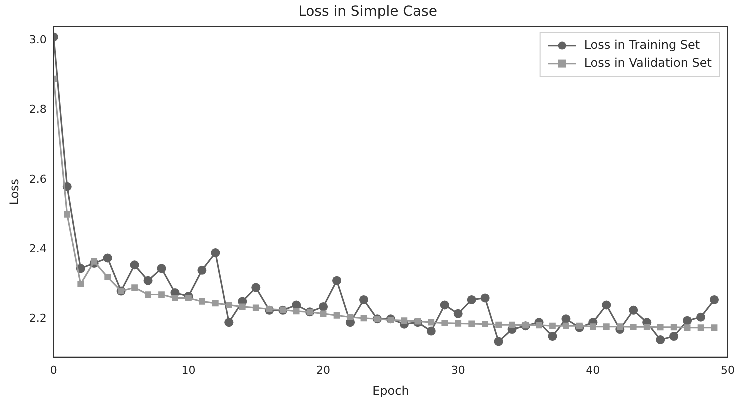  I want to click on y-tick-label: 2.8, so click(38, 109).